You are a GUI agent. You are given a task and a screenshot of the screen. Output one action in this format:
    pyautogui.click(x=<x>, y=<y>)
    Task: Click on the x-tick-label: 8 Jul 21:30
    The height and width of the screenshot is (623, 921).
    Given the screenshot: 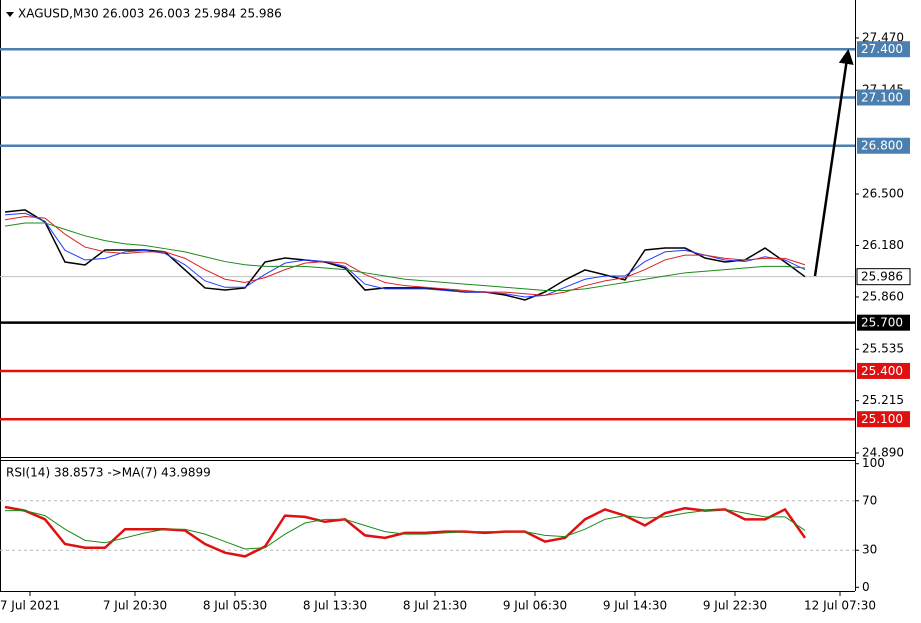 What is the action you would take?
    pyautogui.click(x=435, y=606)
    